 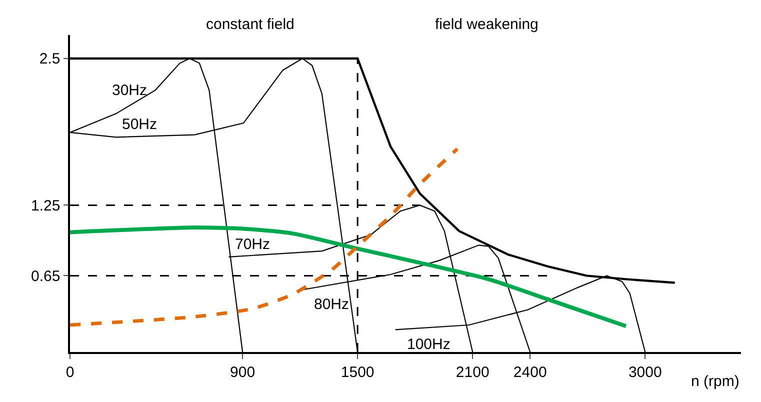 I want to click on text: constant field, so click(x=250, y=24).